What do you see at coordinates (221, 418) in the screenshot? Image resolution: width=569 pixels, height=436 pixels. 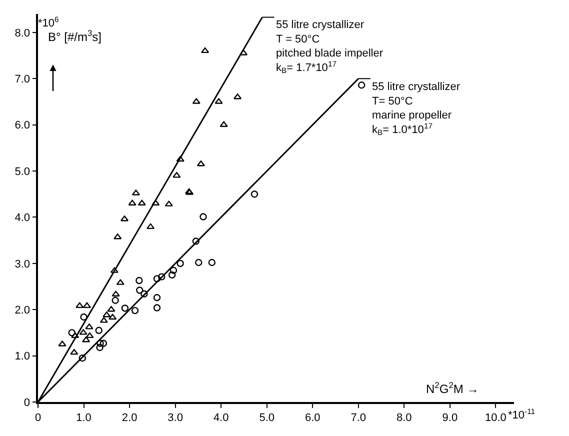 I see `x-tick-label: 4.0` at bounding box center [221, 418].